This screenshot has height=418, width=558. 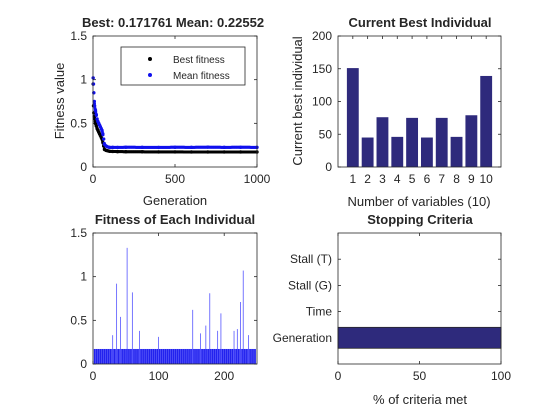 I want to click on p1-title: Current Best Individual, so click(x=419, y=22).